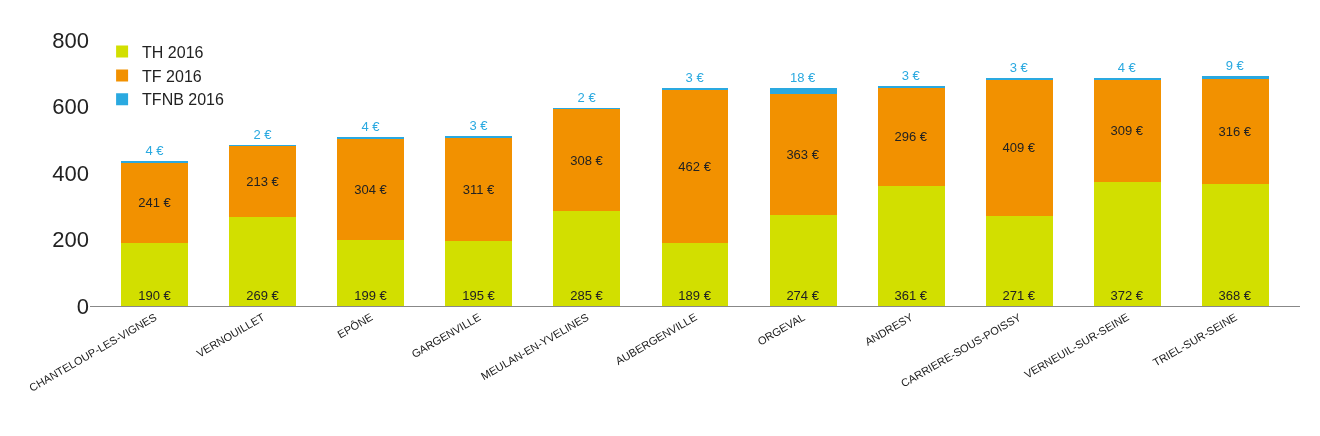  Describe the element at coordinates (587, 295) in the screenshot. I see `data-label: 285 €` at that location.